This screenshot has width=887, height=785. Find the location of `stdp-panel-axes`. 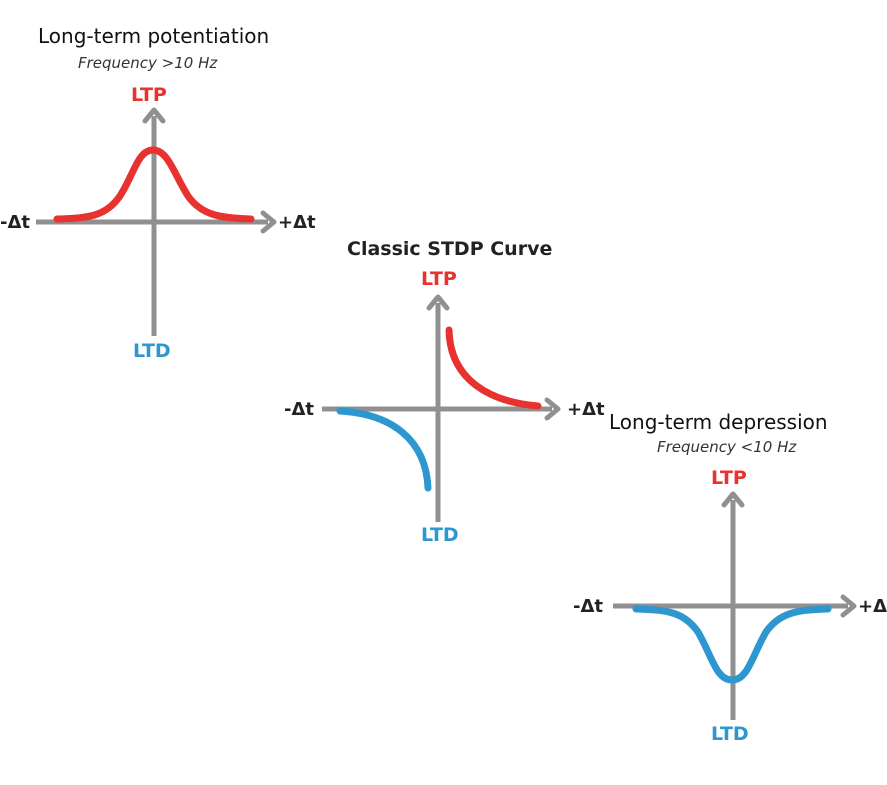

stdp-panel-axes is located at coordinates (441, 408).